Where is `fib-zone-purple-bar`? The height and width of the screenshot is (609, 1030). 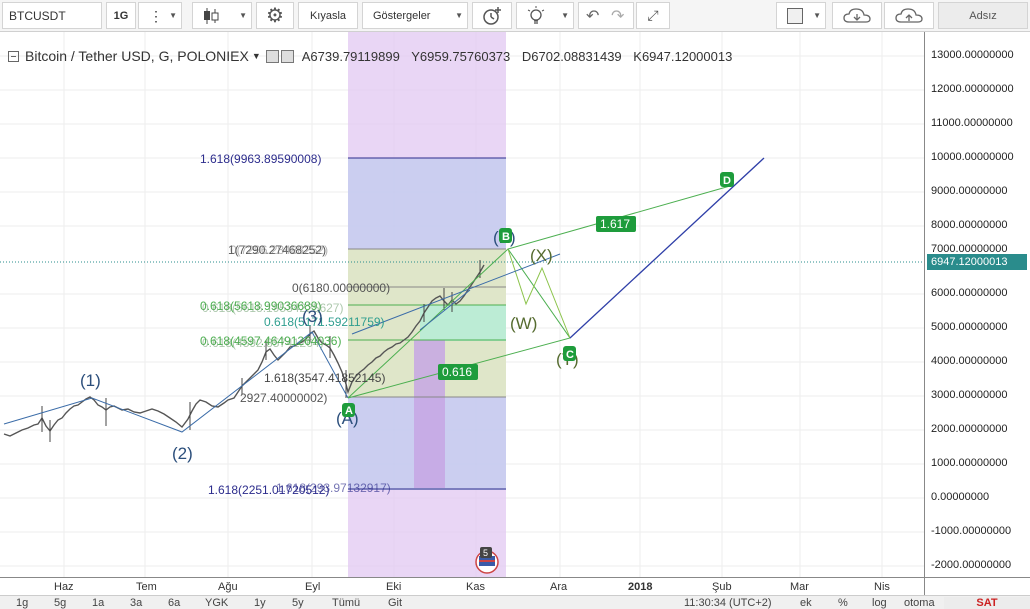
fib-zone-purple-bar is located at coordinates (429, 414).